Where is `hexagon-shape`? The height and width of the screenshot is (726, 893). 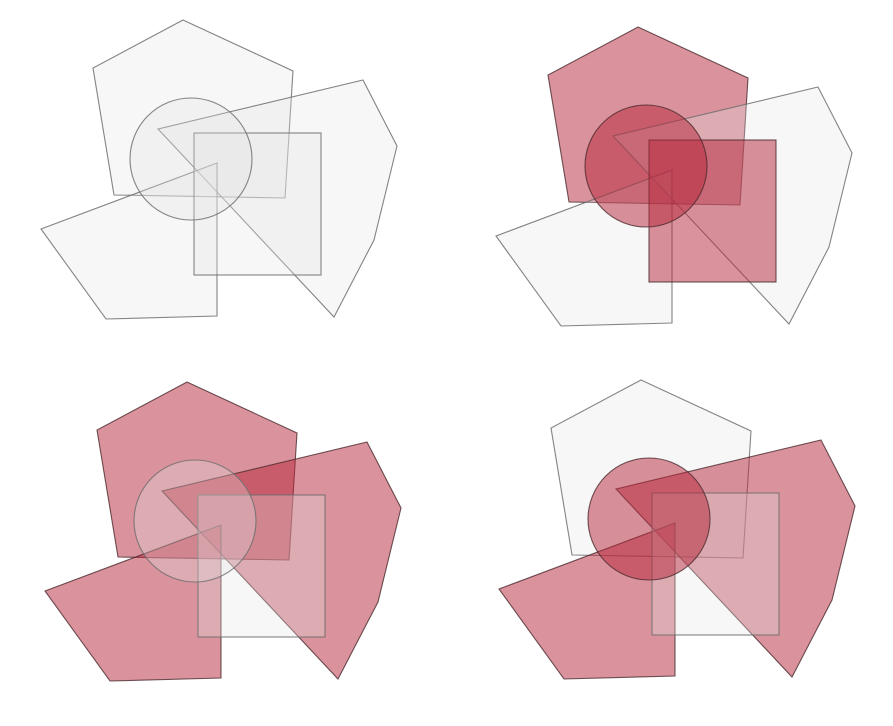
hexagon-shape is located at coordinates (277, 198).